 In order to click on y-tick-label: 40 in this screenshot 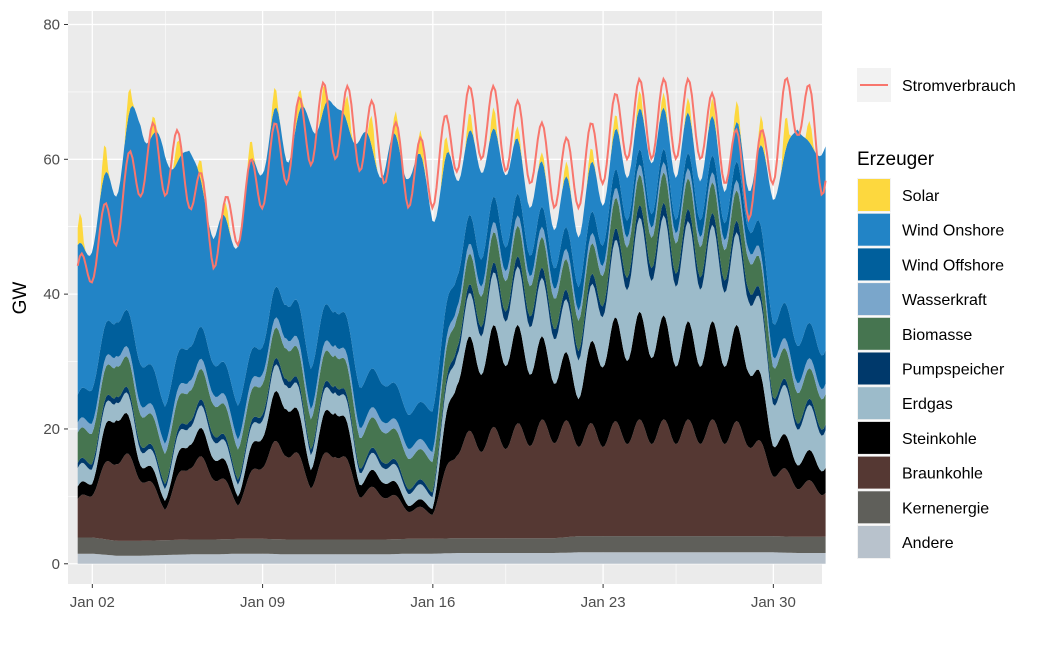, I will do `click(51, 294)`.